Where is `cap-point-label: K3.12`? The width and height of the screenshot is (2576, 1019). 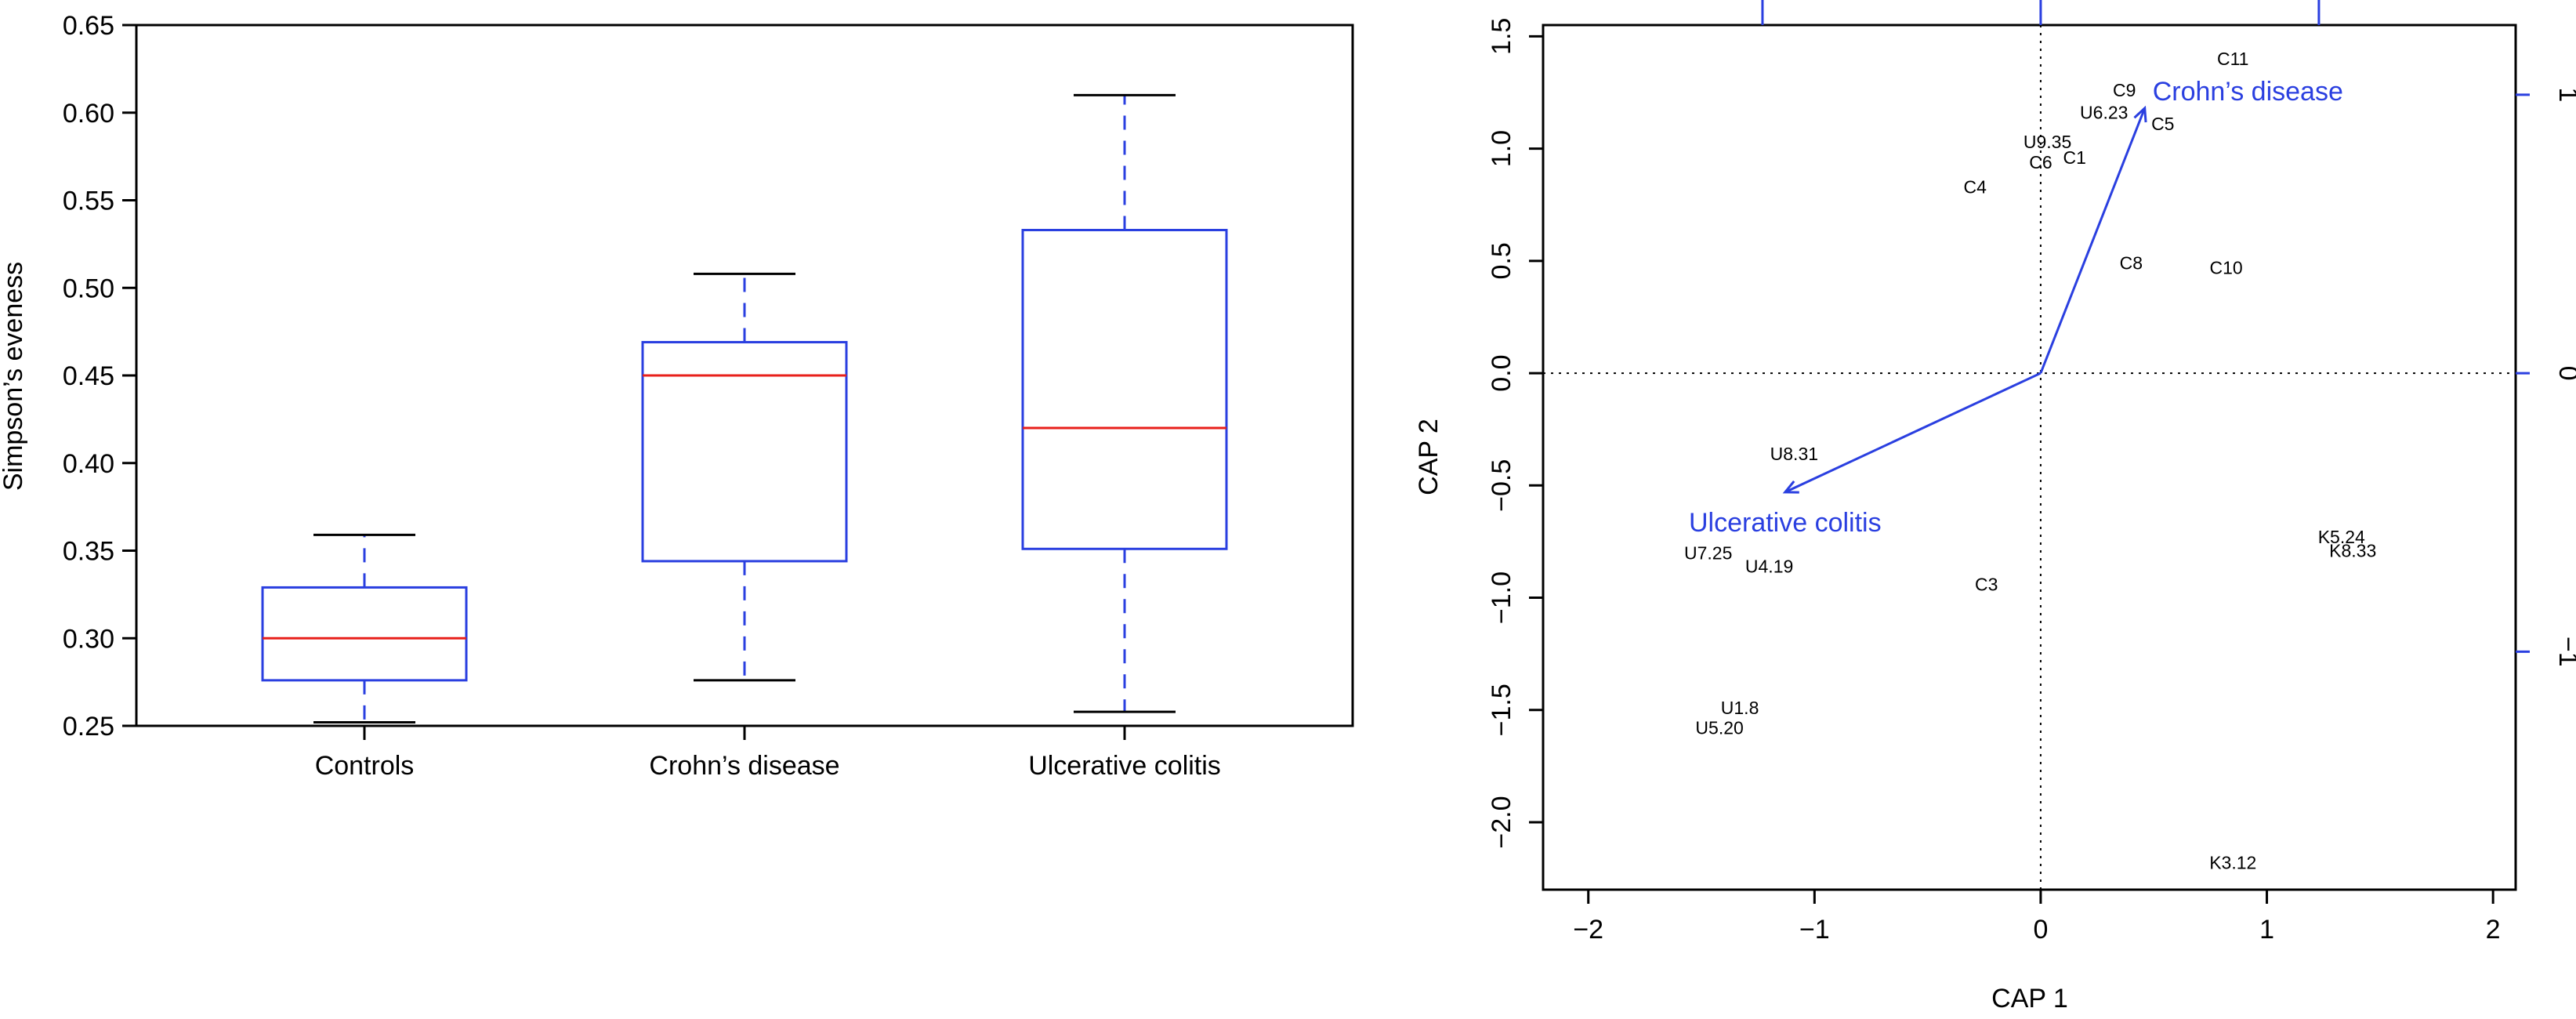
cap-point-label: K3.12 is located at coordinates (2232, 863).